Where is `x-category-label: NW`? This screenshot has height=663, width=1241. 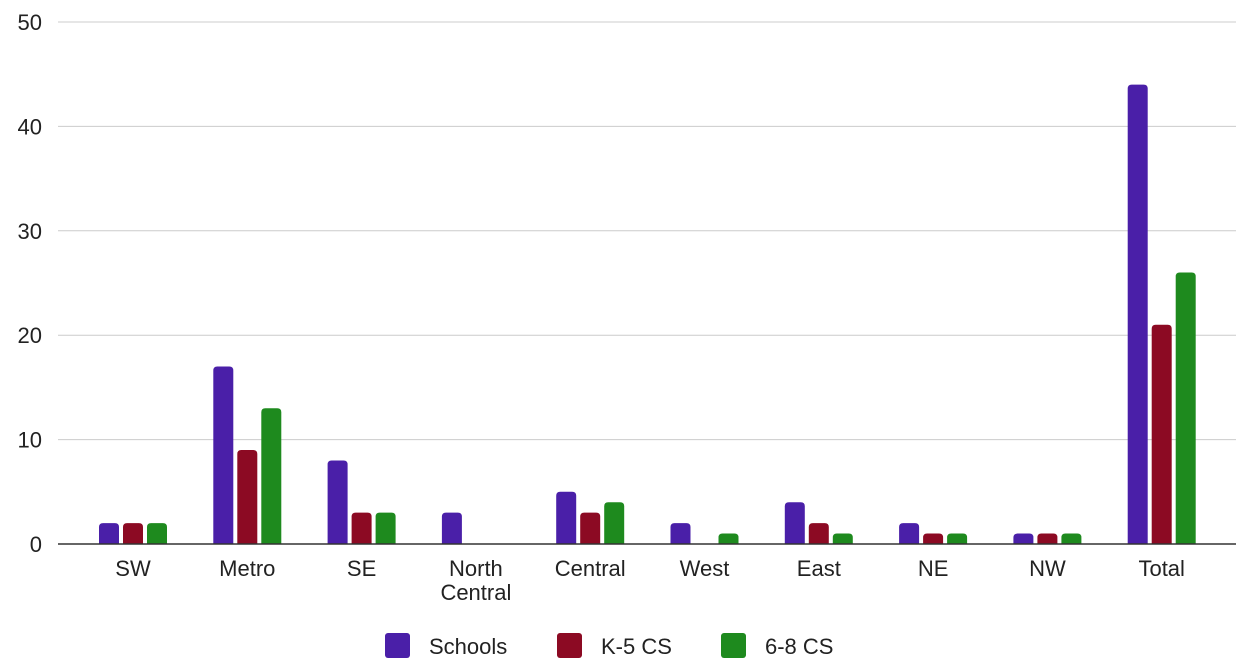
x-category-label: NW is located at coordinates (1047, 568).